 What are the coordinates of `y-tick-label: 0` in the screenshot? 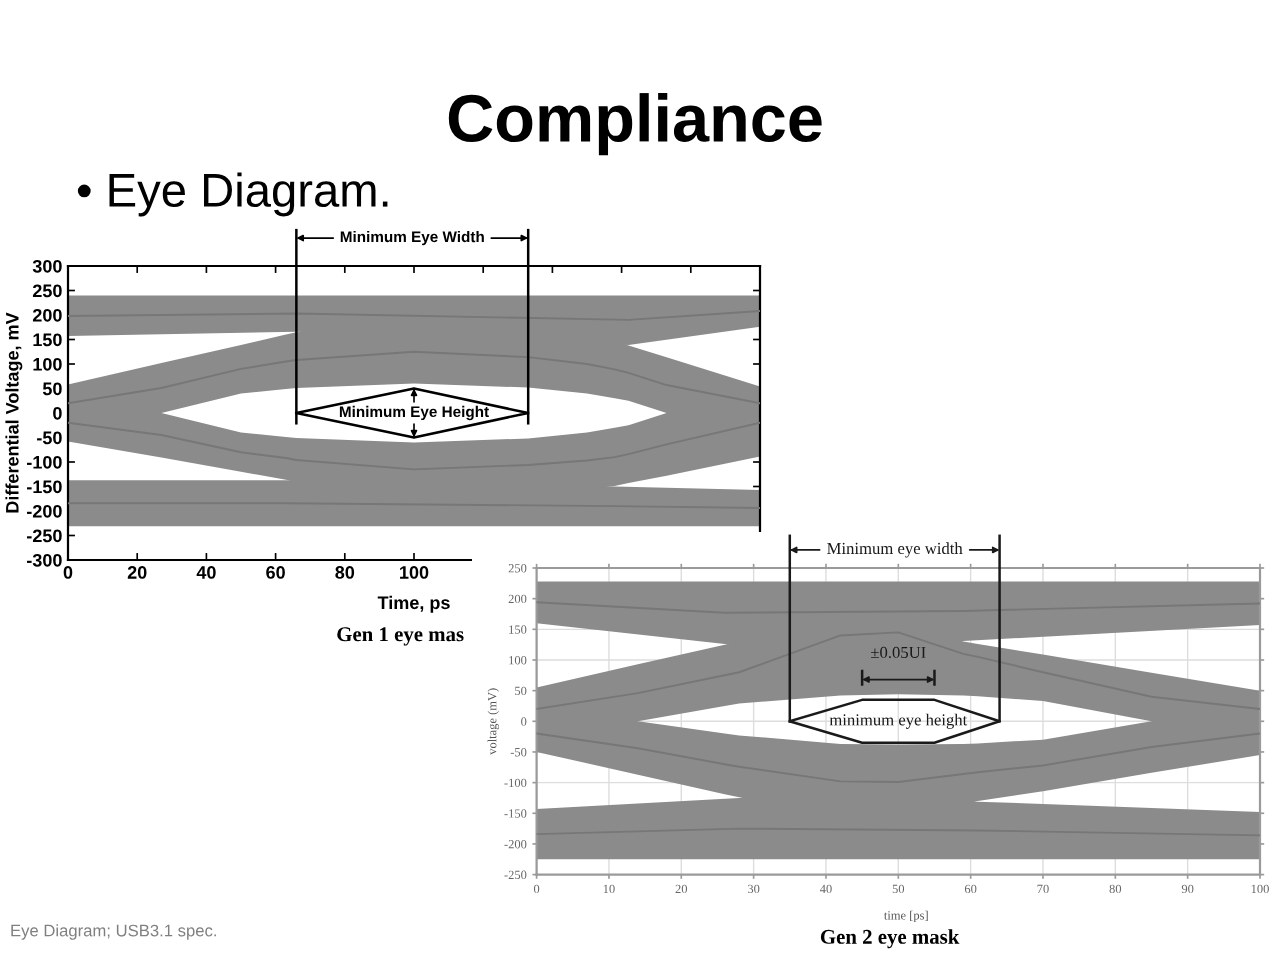 It's located at (57, 413).